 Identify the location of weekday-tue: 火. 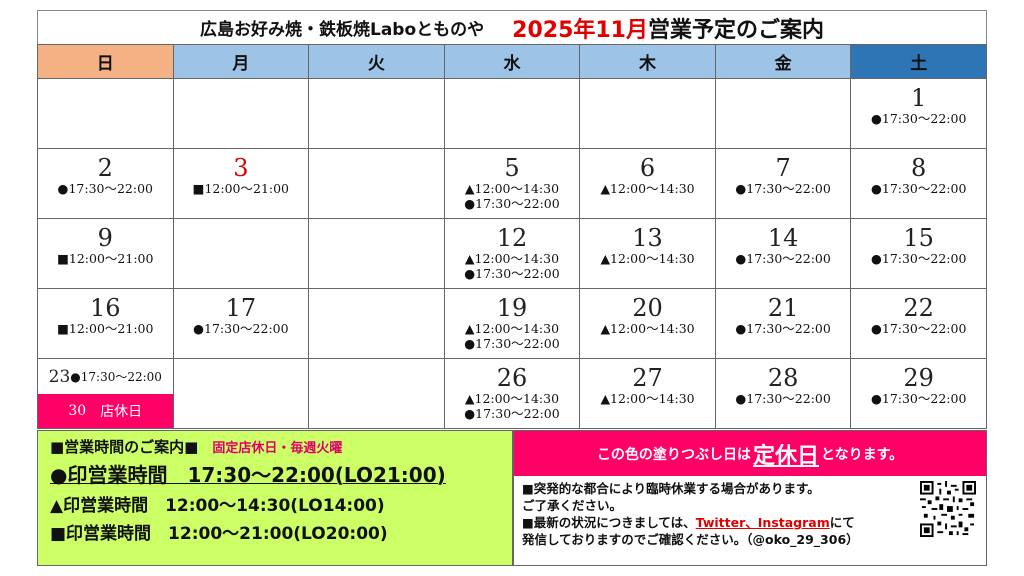
(376, 61).